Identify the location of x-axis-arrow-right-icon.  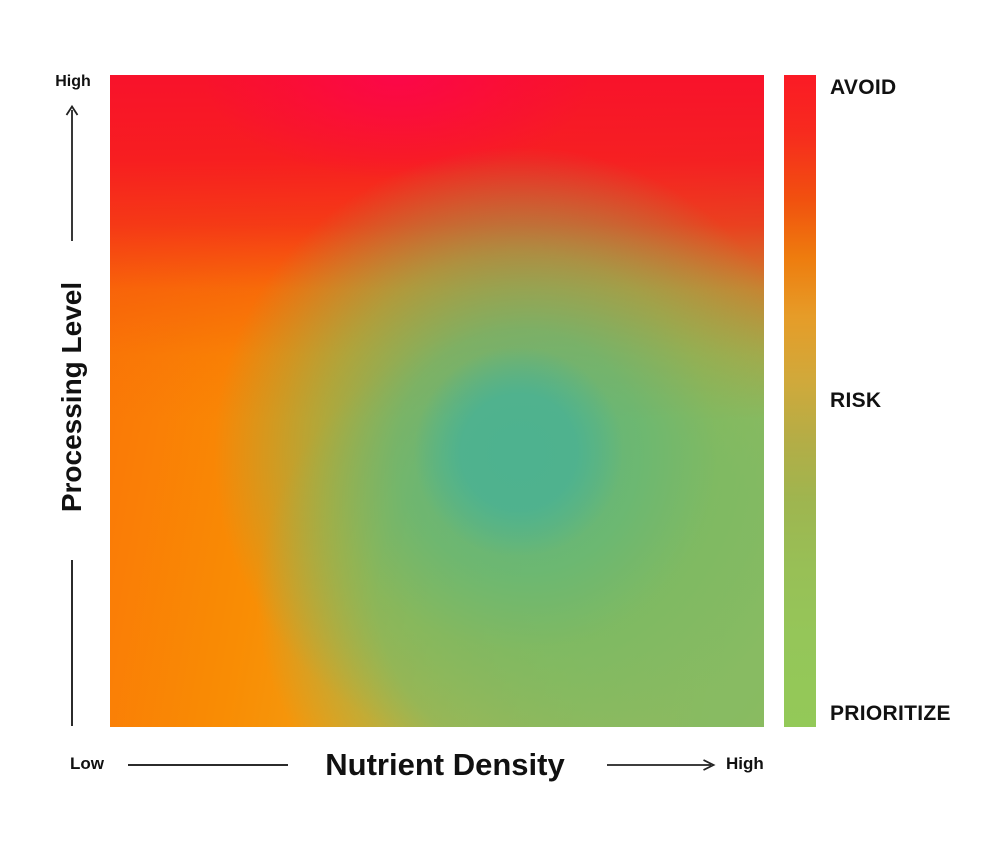
(663, 767).